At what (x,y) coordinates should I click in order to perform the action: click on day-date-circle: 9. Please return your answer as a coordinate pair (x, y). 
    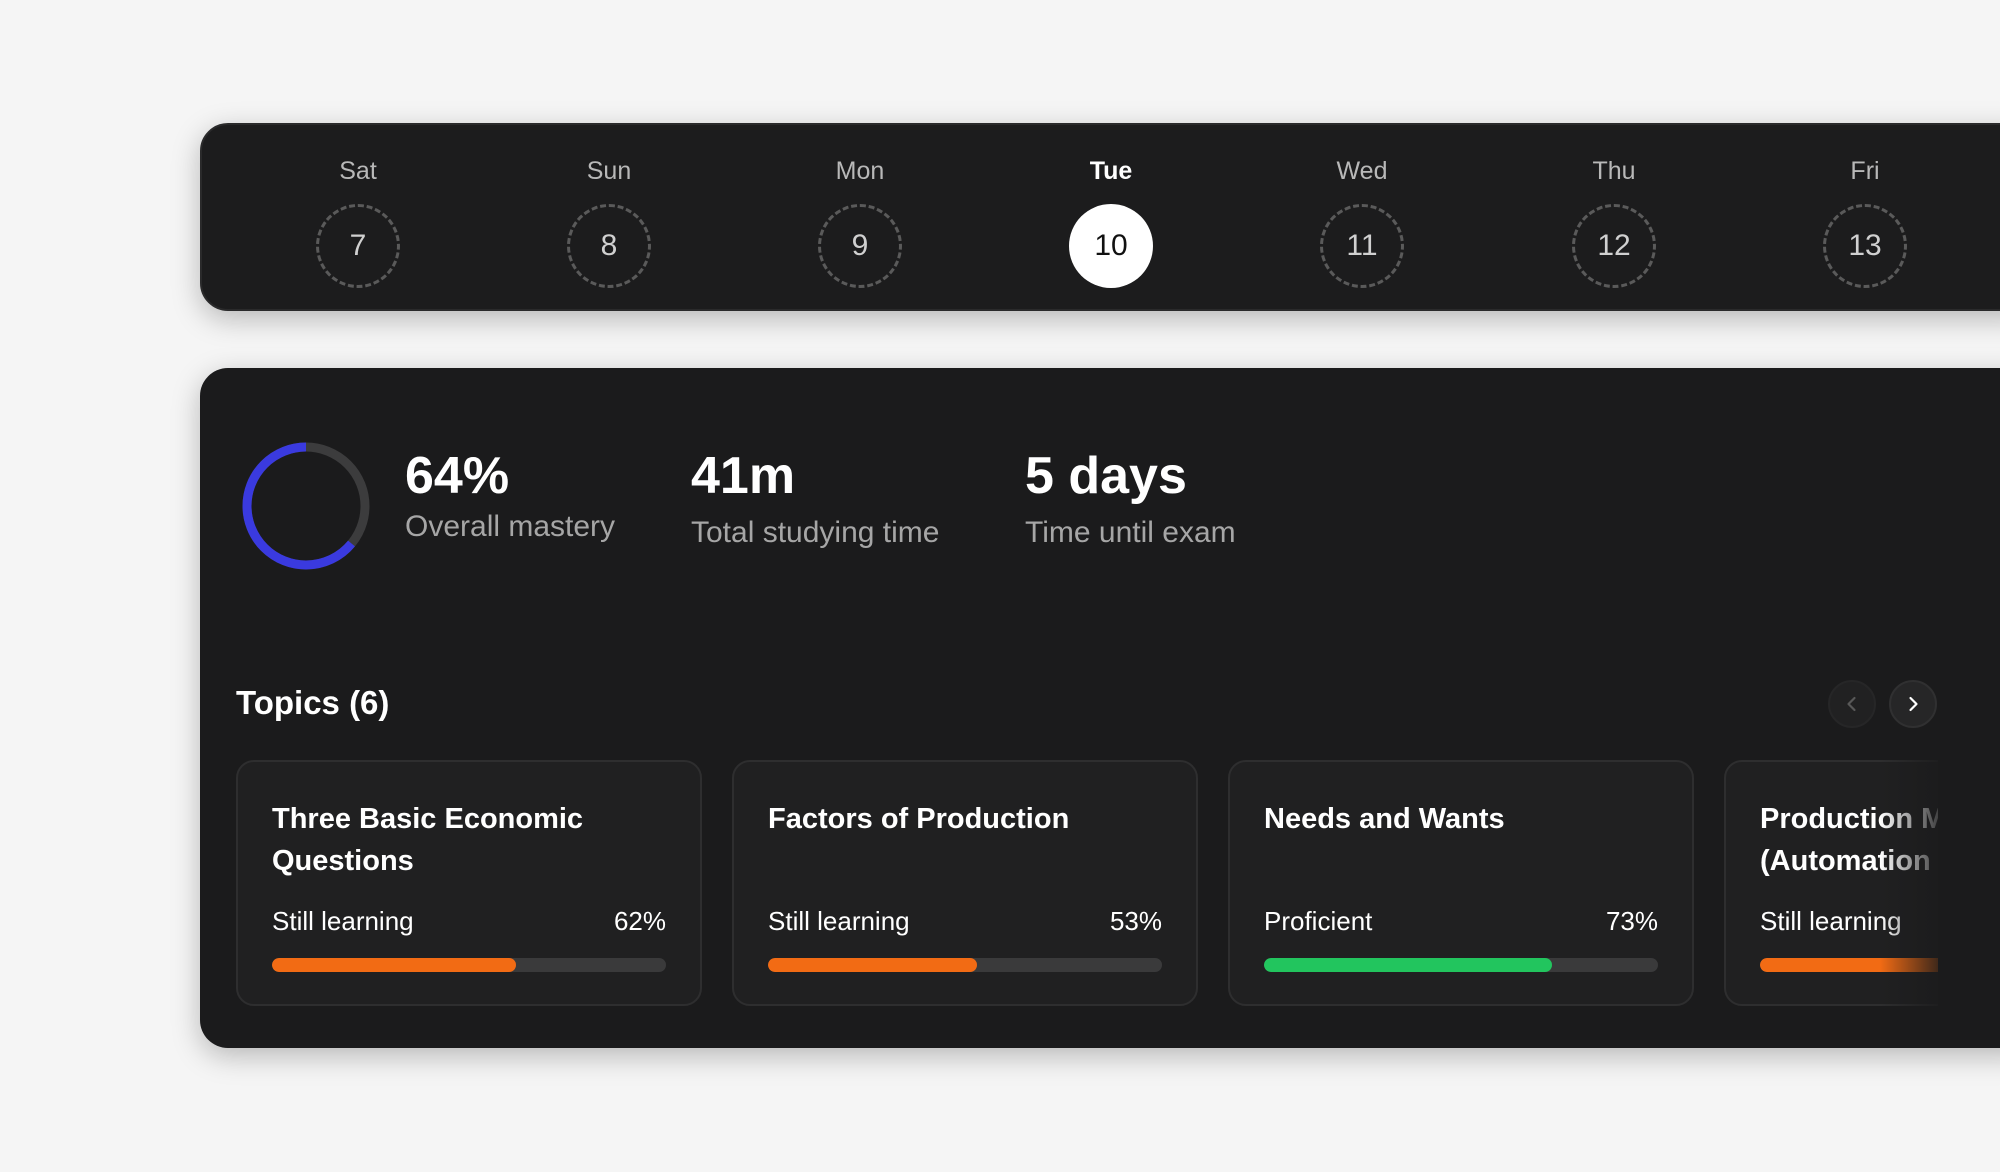
    Looking at the image, I should click on (860, 246).